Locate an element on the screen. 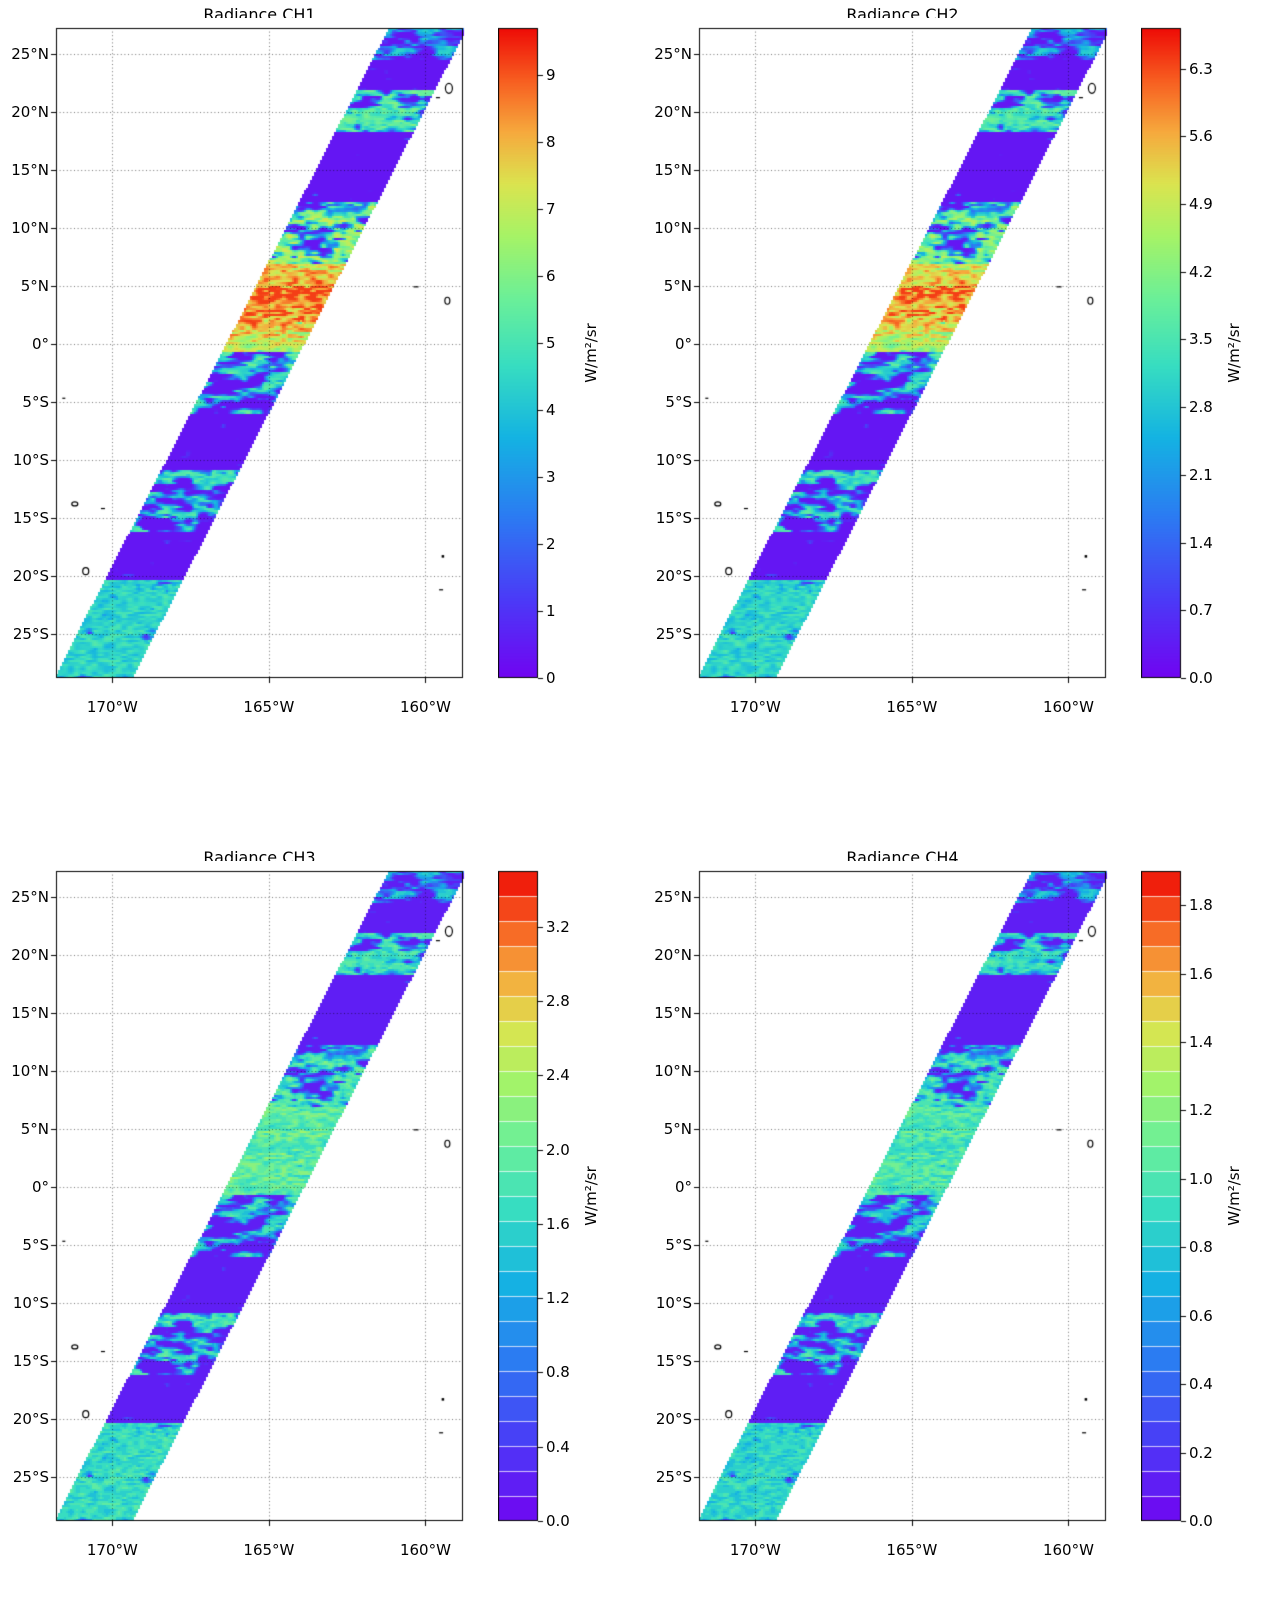 This screenshot has height=1612, width=1285. colorbar-tick-label: 7 is located at coordinates (551, 208).